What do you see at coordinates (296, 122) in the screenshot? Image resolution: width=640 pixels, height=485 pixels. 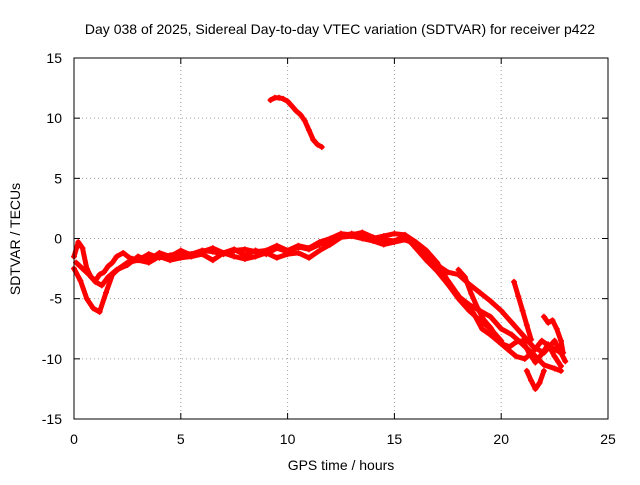 I see `series-track-d` at bounding box center [296, 122].